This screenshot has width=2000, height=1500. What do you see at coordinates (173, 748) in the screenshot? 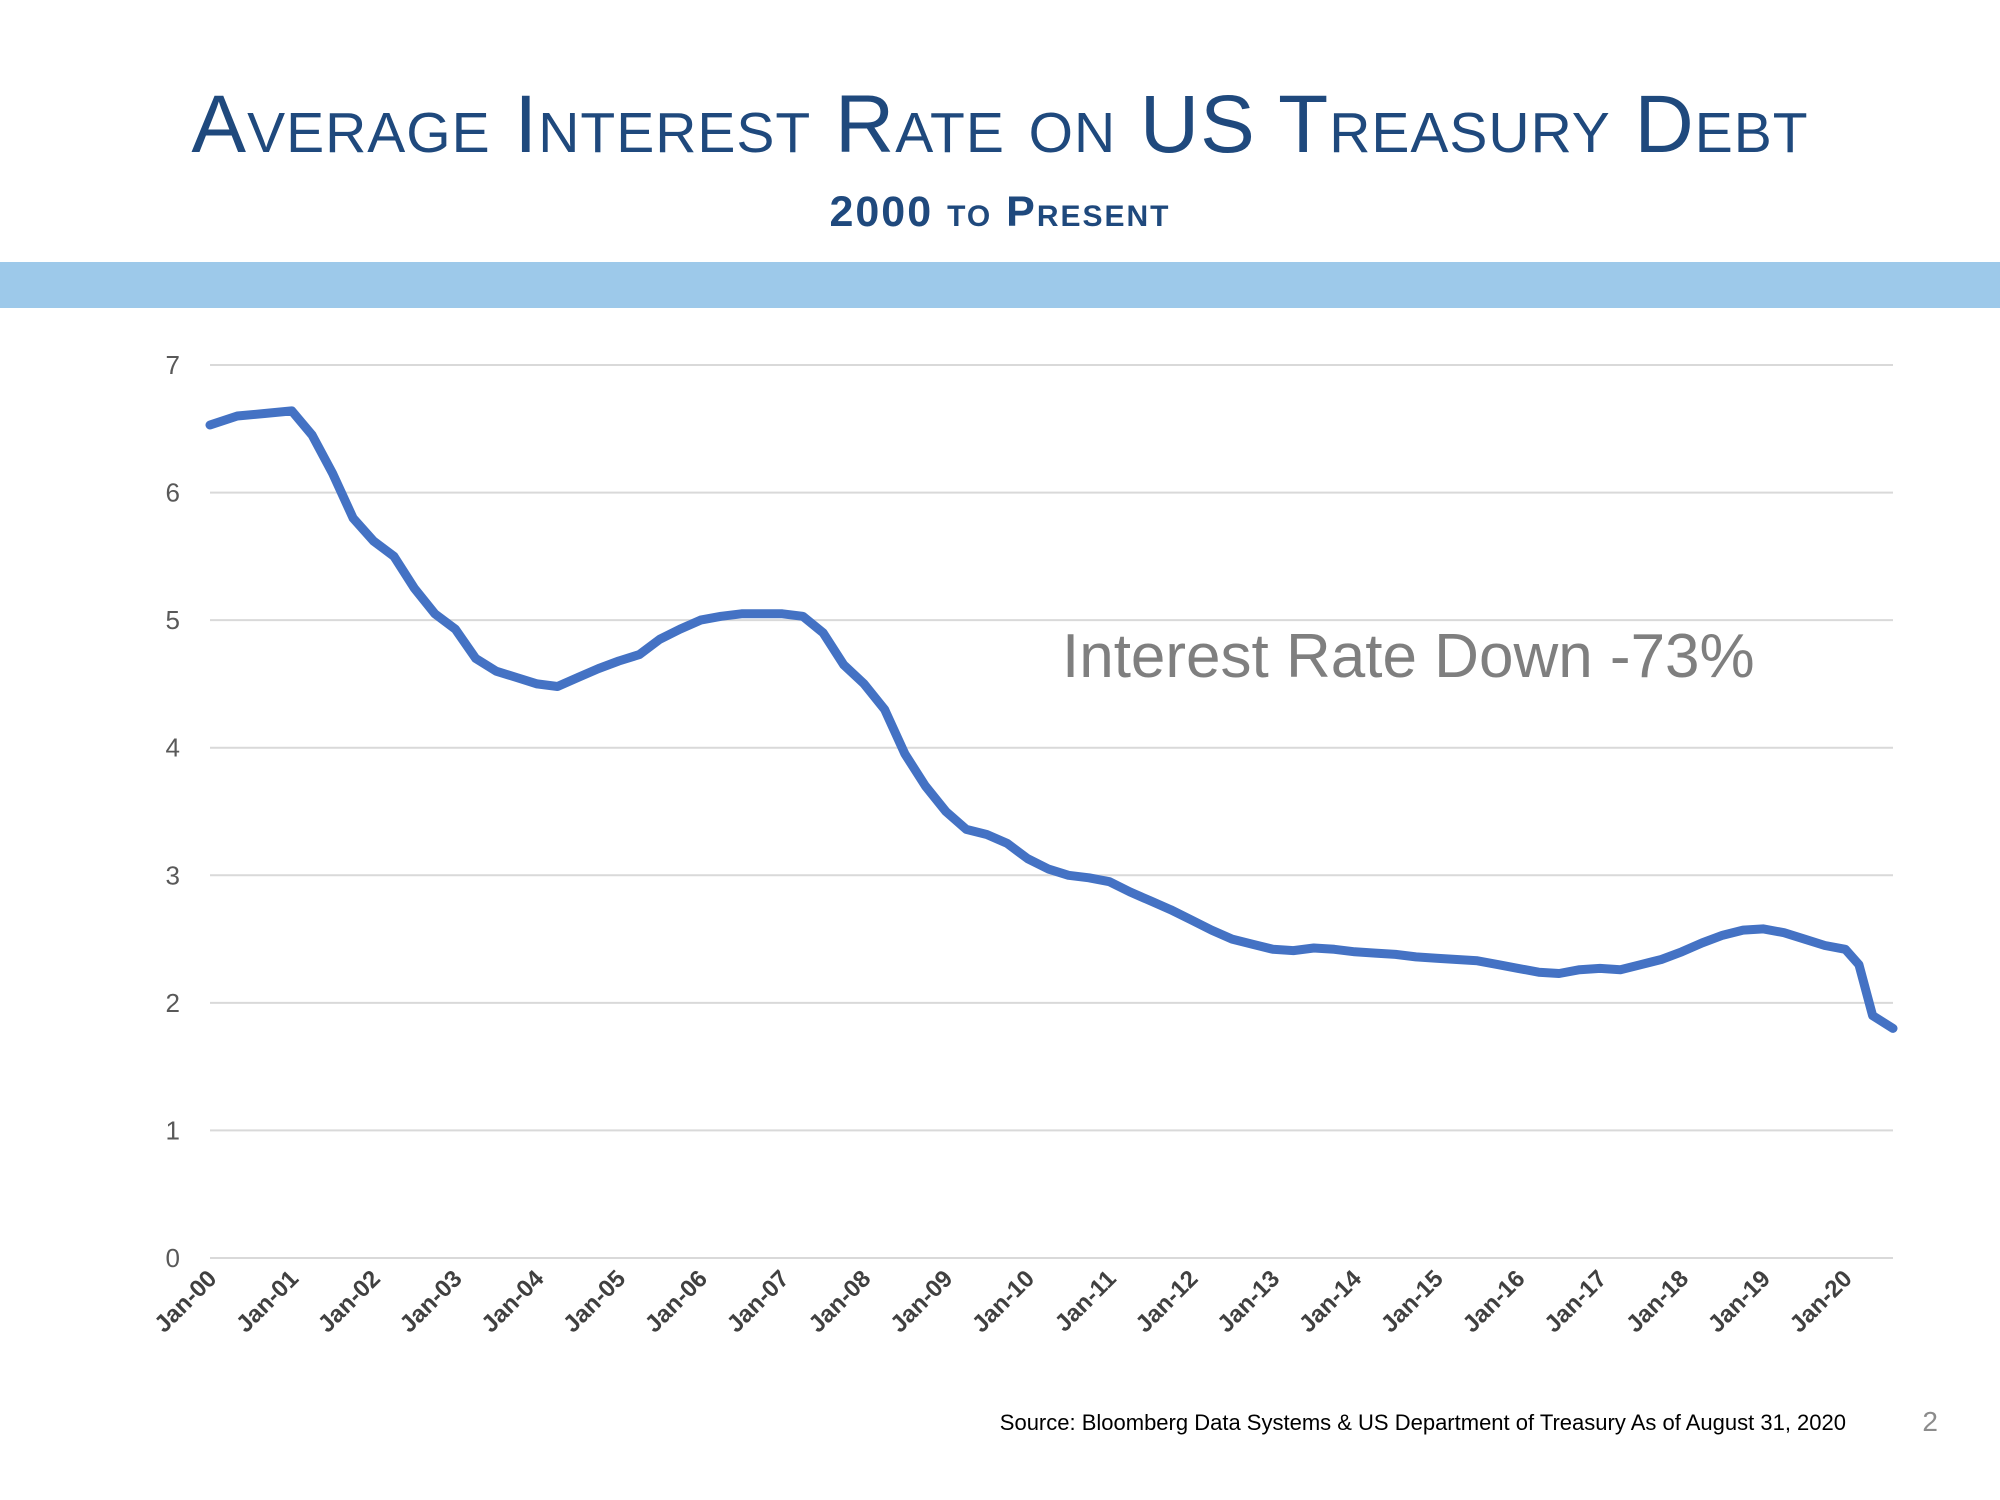
I see `y-tick-label: 4` at bounding box center [173, 748].